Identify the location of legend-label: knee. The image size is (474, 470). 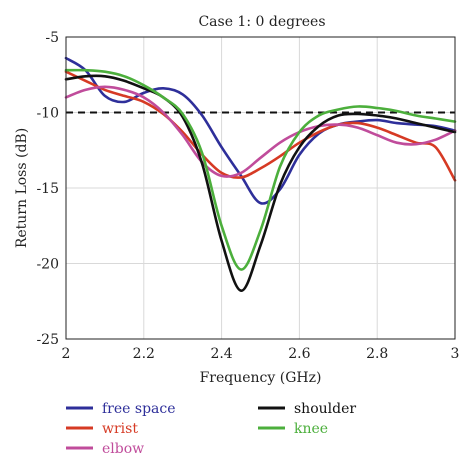
(311, 429).